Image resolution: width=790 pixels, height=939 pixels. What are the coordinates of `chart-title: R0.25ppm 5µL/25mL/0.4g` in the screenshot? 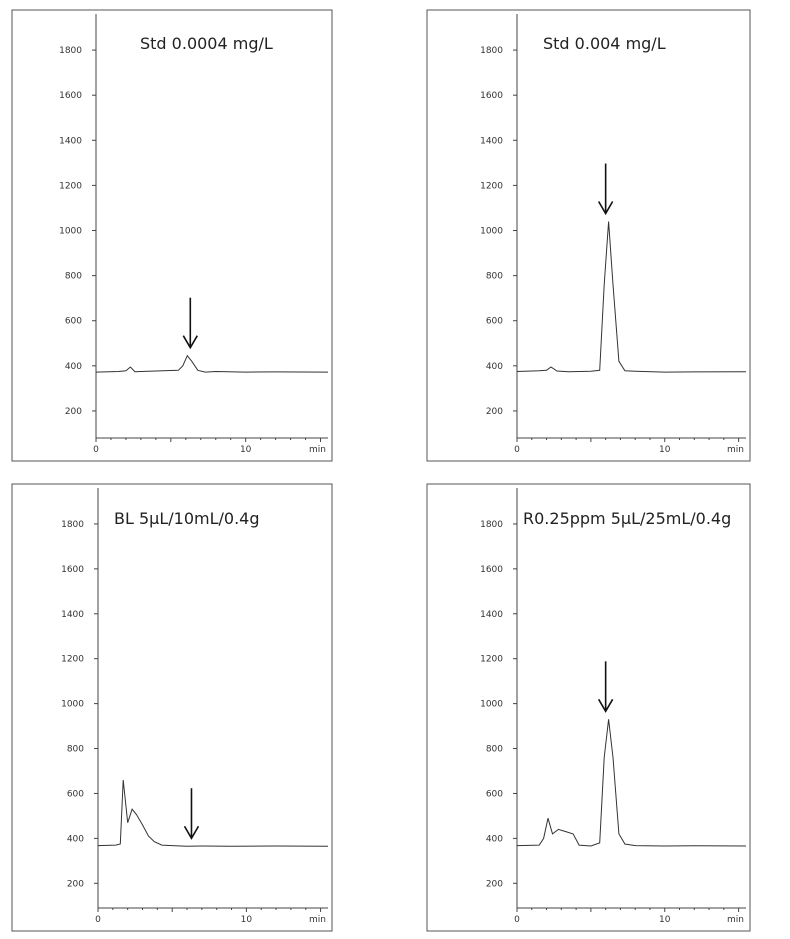 It's located at (627, 518).